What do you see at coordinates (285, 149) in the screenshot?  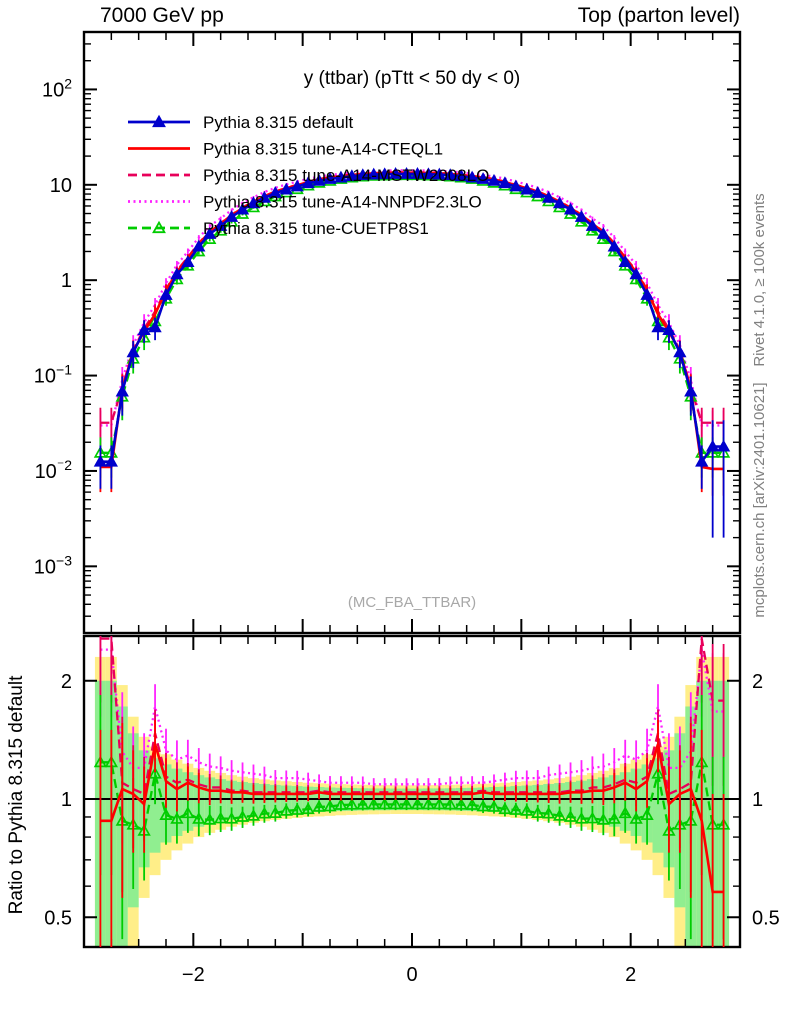 I see `legend-item-1: Pythia 8.315 tune-A14-CTEQL1` at bounding box center [285, 149].